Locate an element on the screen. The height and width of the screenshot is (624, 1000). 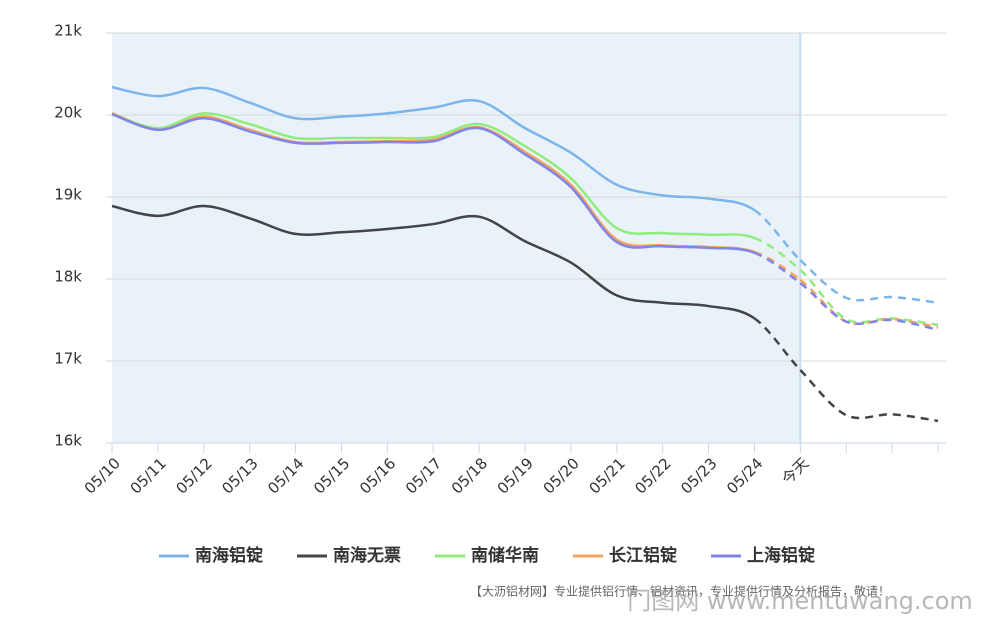
legend-item: 南海铝锭 is located at coordinates (211, 555).